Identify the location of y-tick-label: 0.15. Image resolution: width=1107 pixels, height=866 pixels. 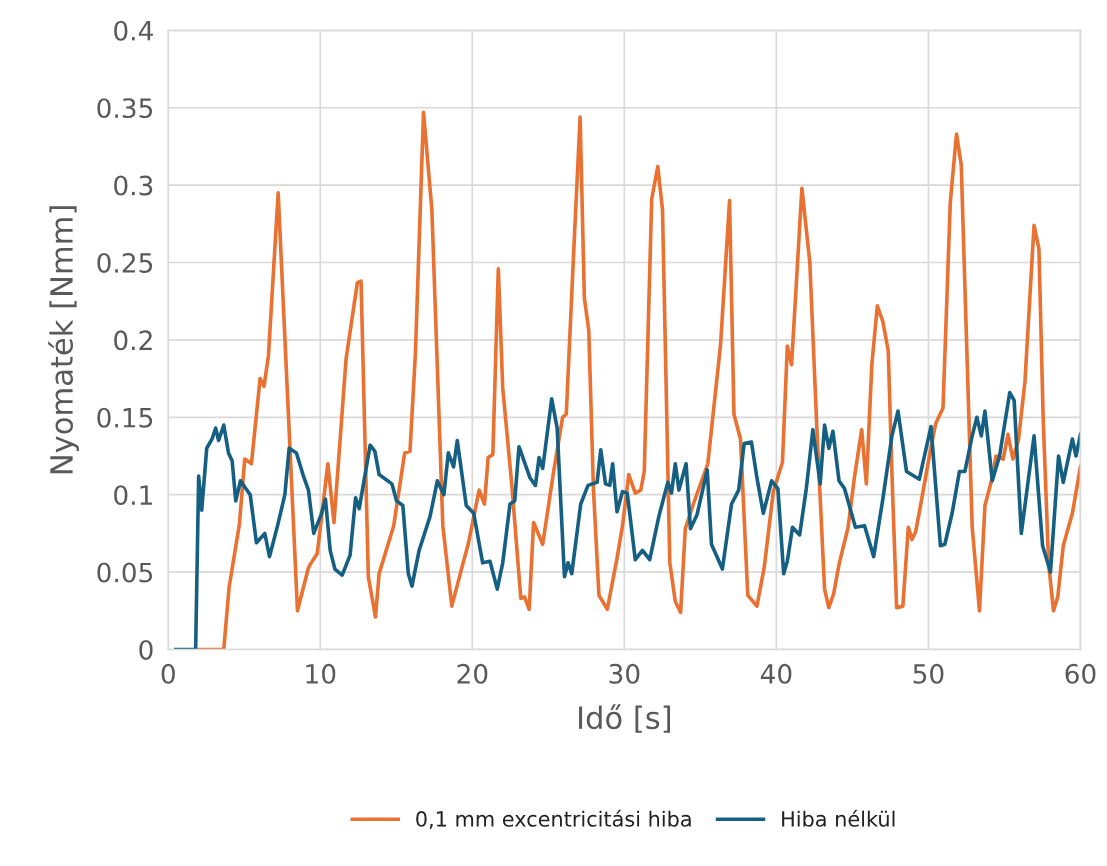
(125, 417).